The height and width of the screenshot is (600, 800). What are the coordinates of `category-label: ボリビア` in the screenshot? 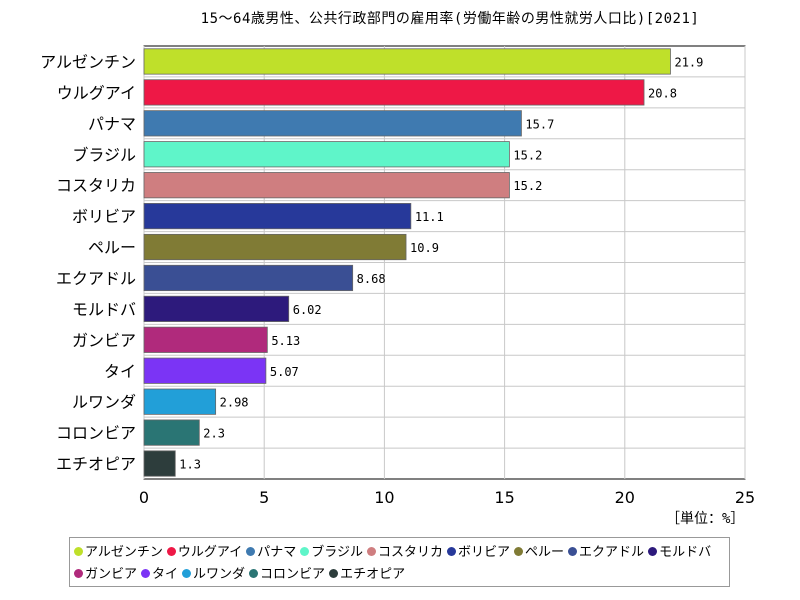 It's located at (104, 216).